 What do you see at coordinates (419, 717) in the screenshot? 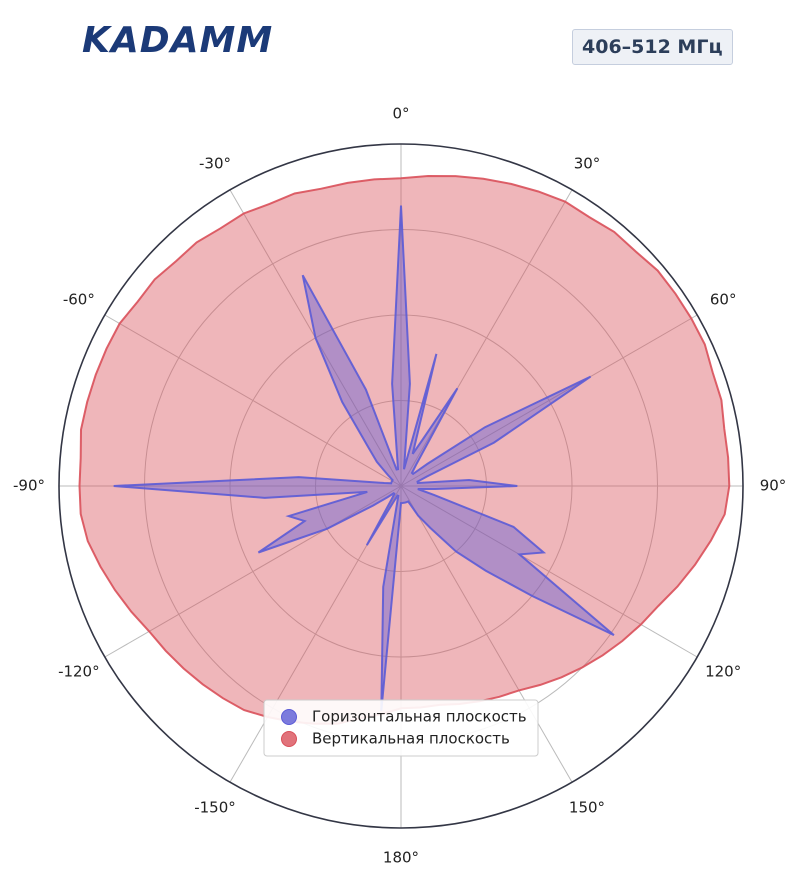
I see `legend-label: Горизонтальная плоскость` at bounding box center [419, 717].